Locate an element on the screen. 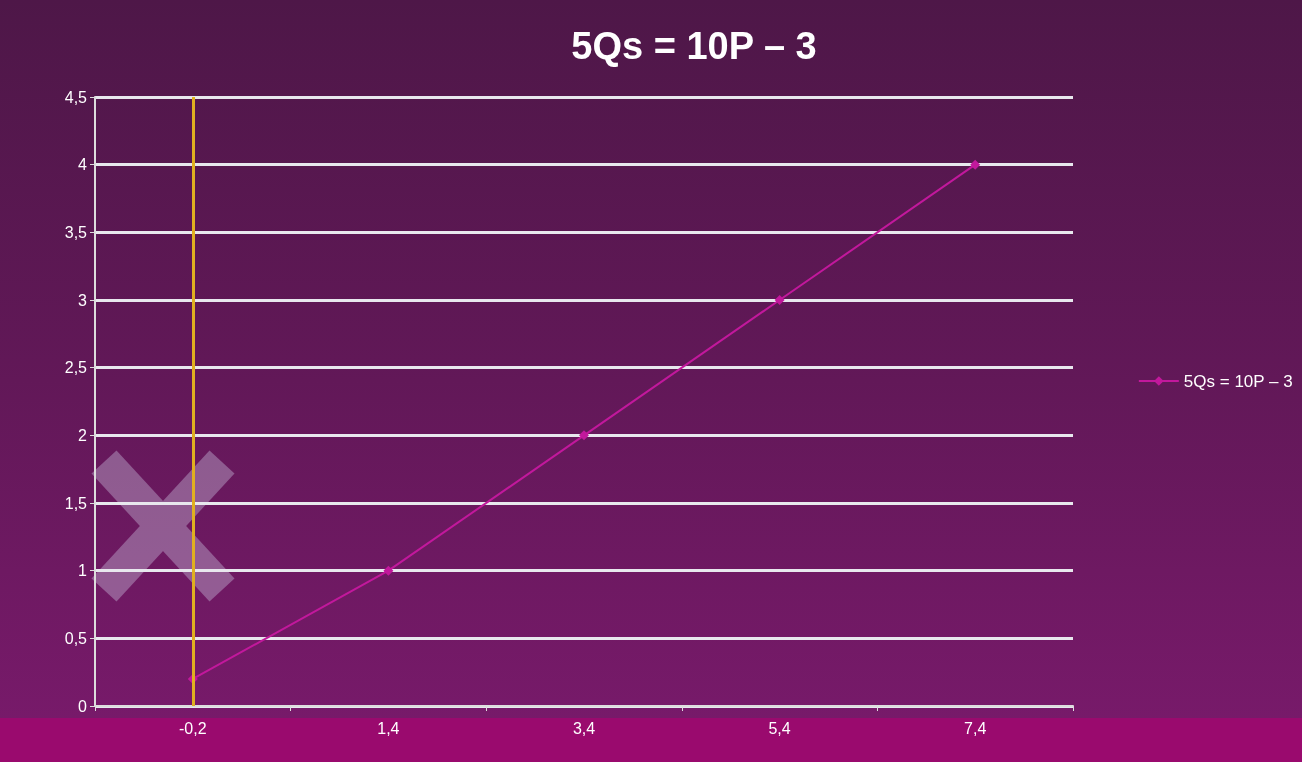 This screenshot has width=1302, height=762. x-tick-label: 1,4 is located at coordinates (388, 728).